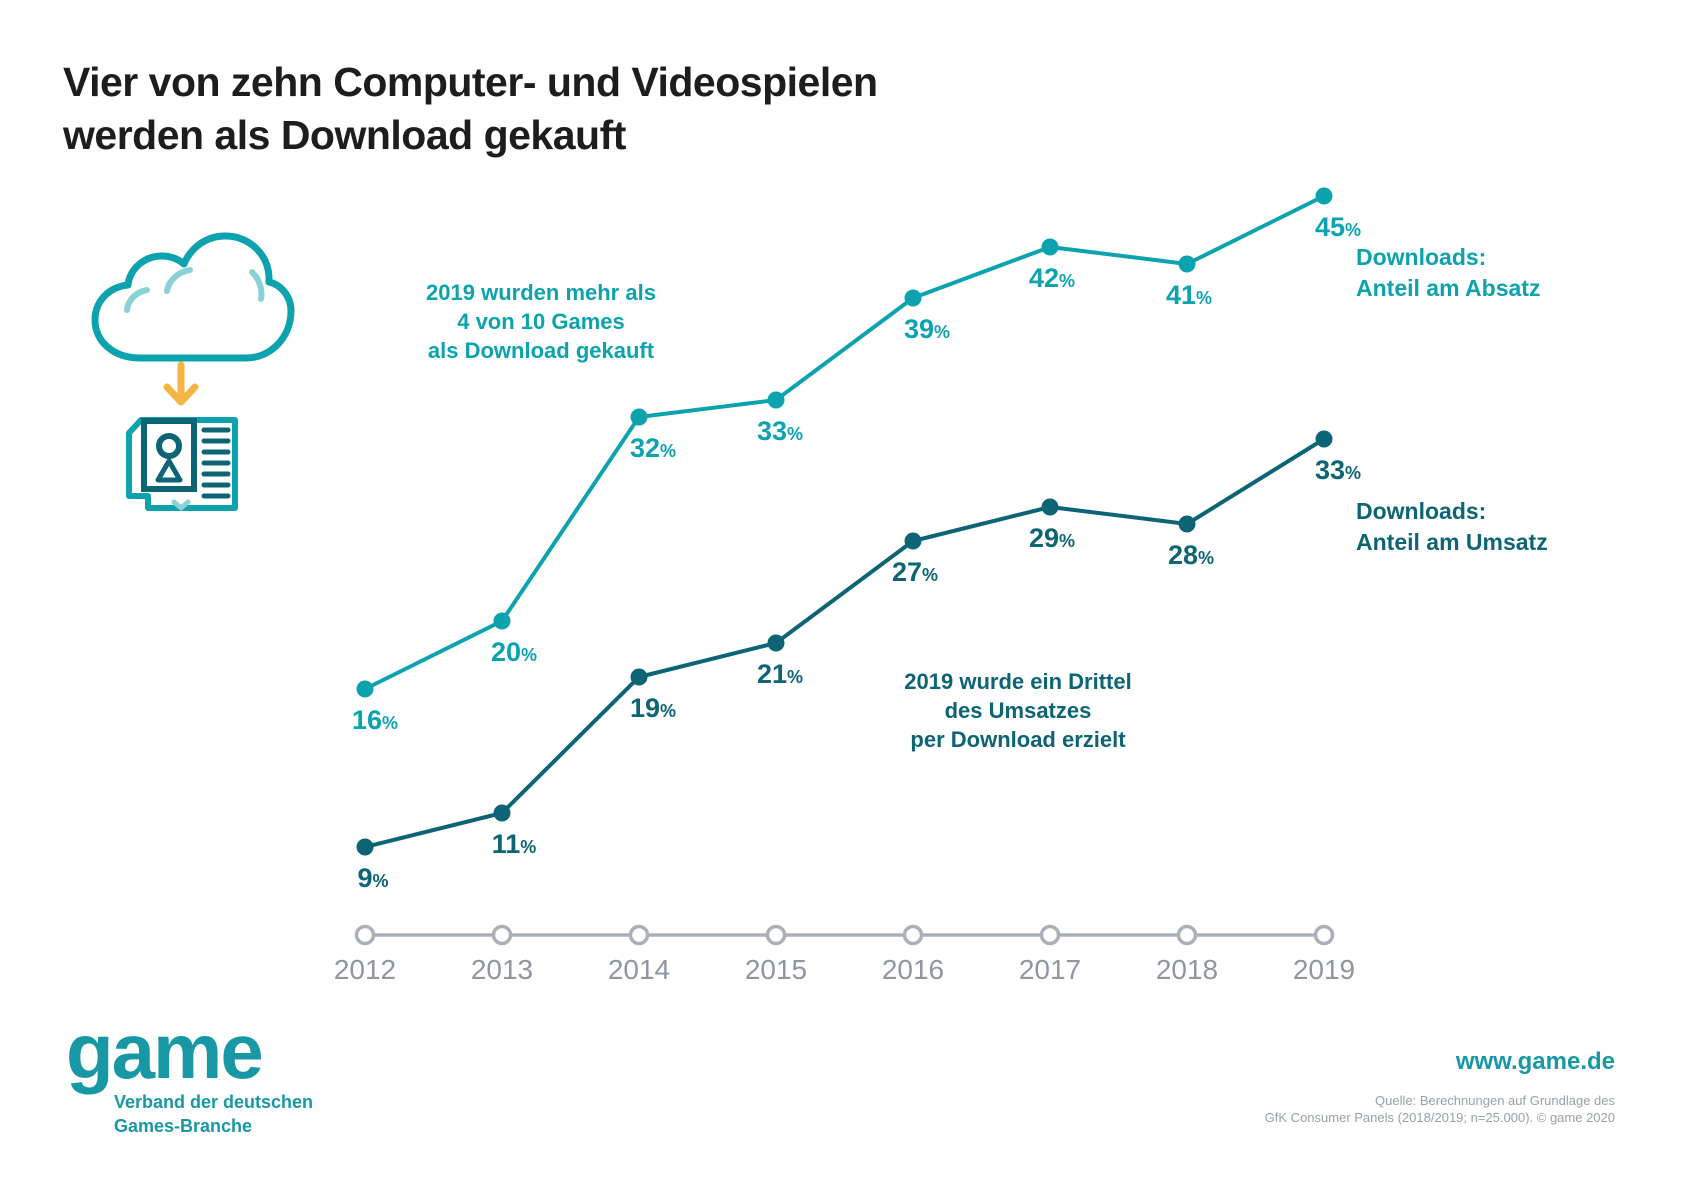  I want to click on axis-year-label: 2013, so click(502, 969).